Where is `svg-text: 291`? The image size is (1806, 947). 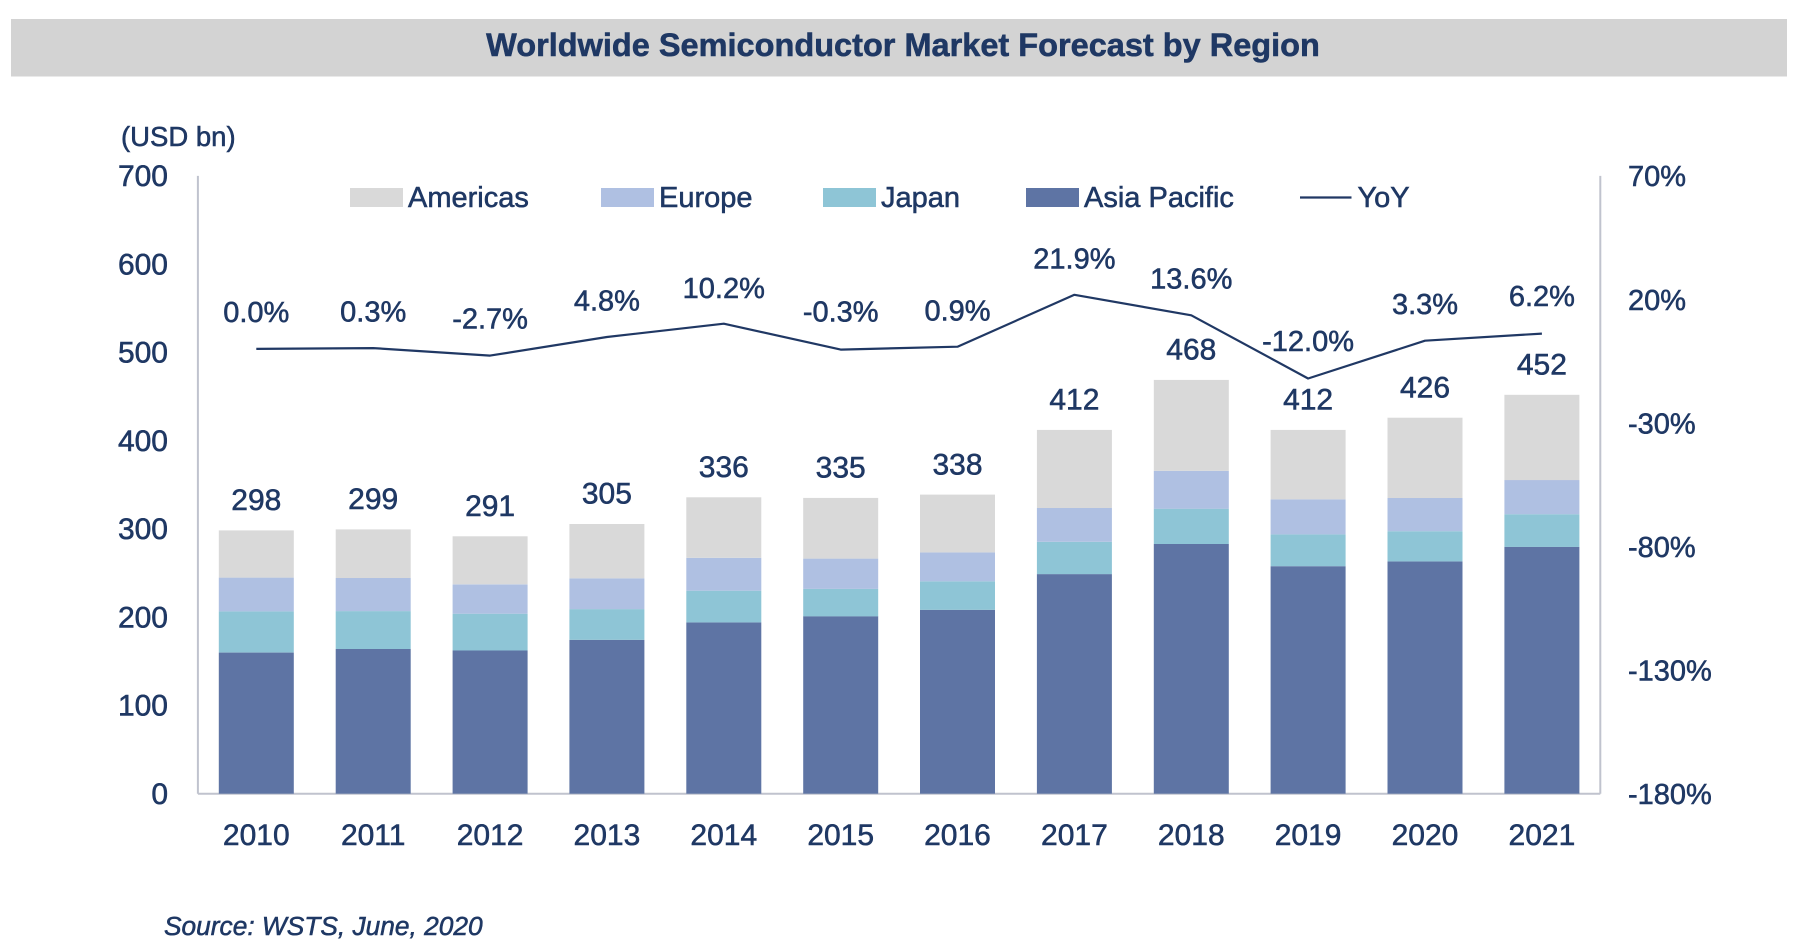 svg-text: 291 is located at coordinates (490, 506).